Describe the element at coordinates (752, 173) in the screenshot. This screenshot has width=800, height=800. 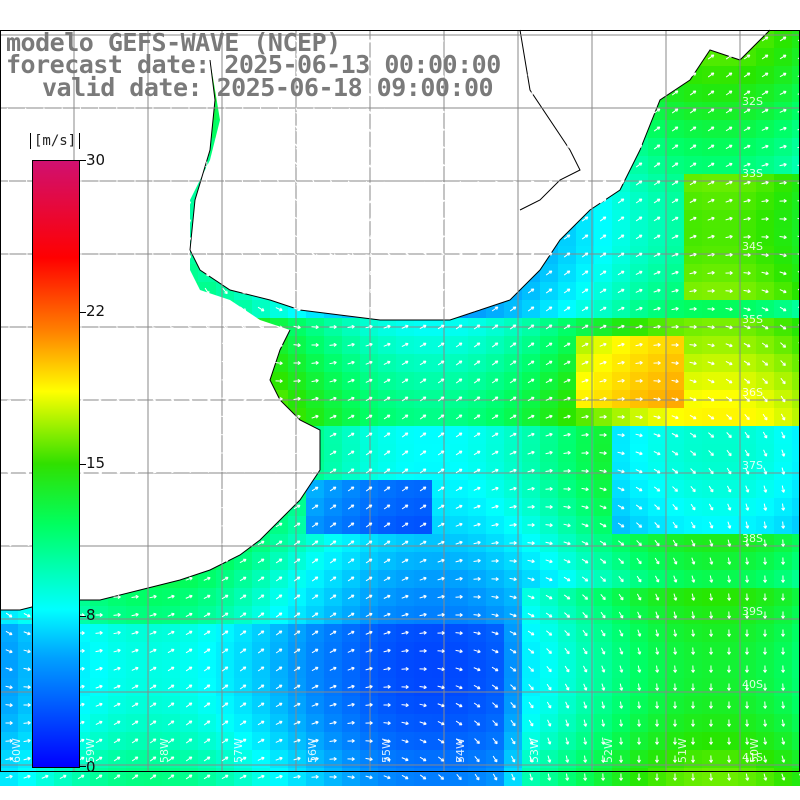
I see `lat-label: 33S` at that location.